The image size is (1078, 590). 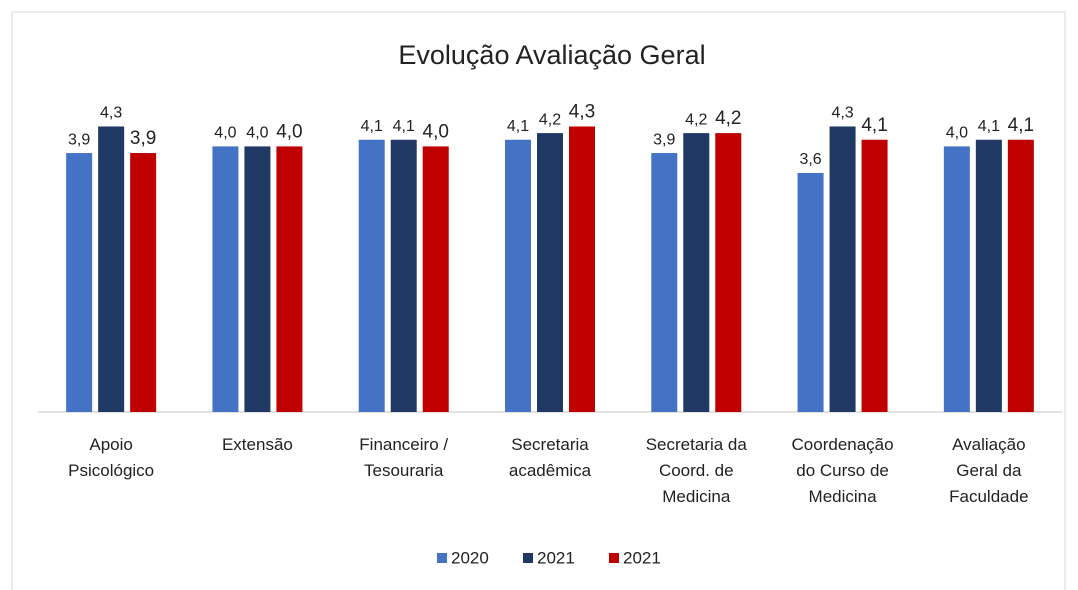 I want to click on x-tick-label: Apoio Psicológico, so click(x=111, y=457).